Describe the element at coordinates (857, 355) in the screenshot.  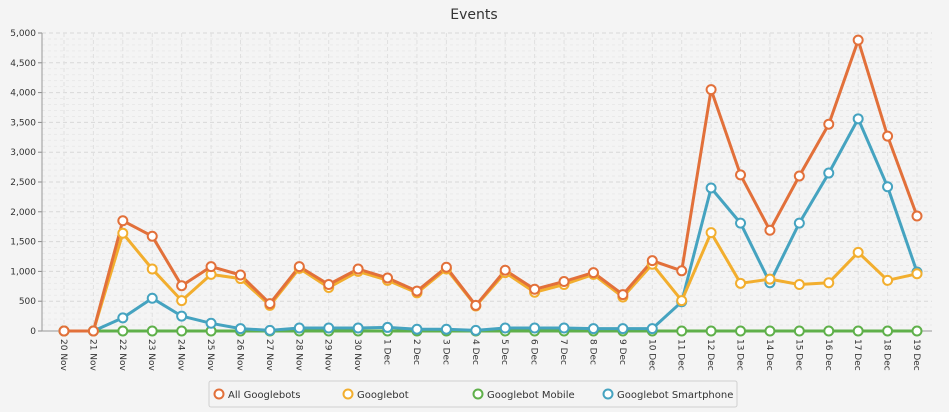
I see `x-tick-label: 17 Dec` at that location.